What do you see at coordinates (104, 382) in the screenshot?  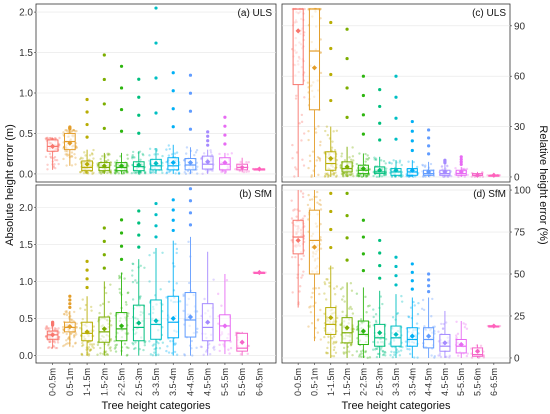 I see `x-tick-label: 1.5-2m` at bounding box center [104, 382].